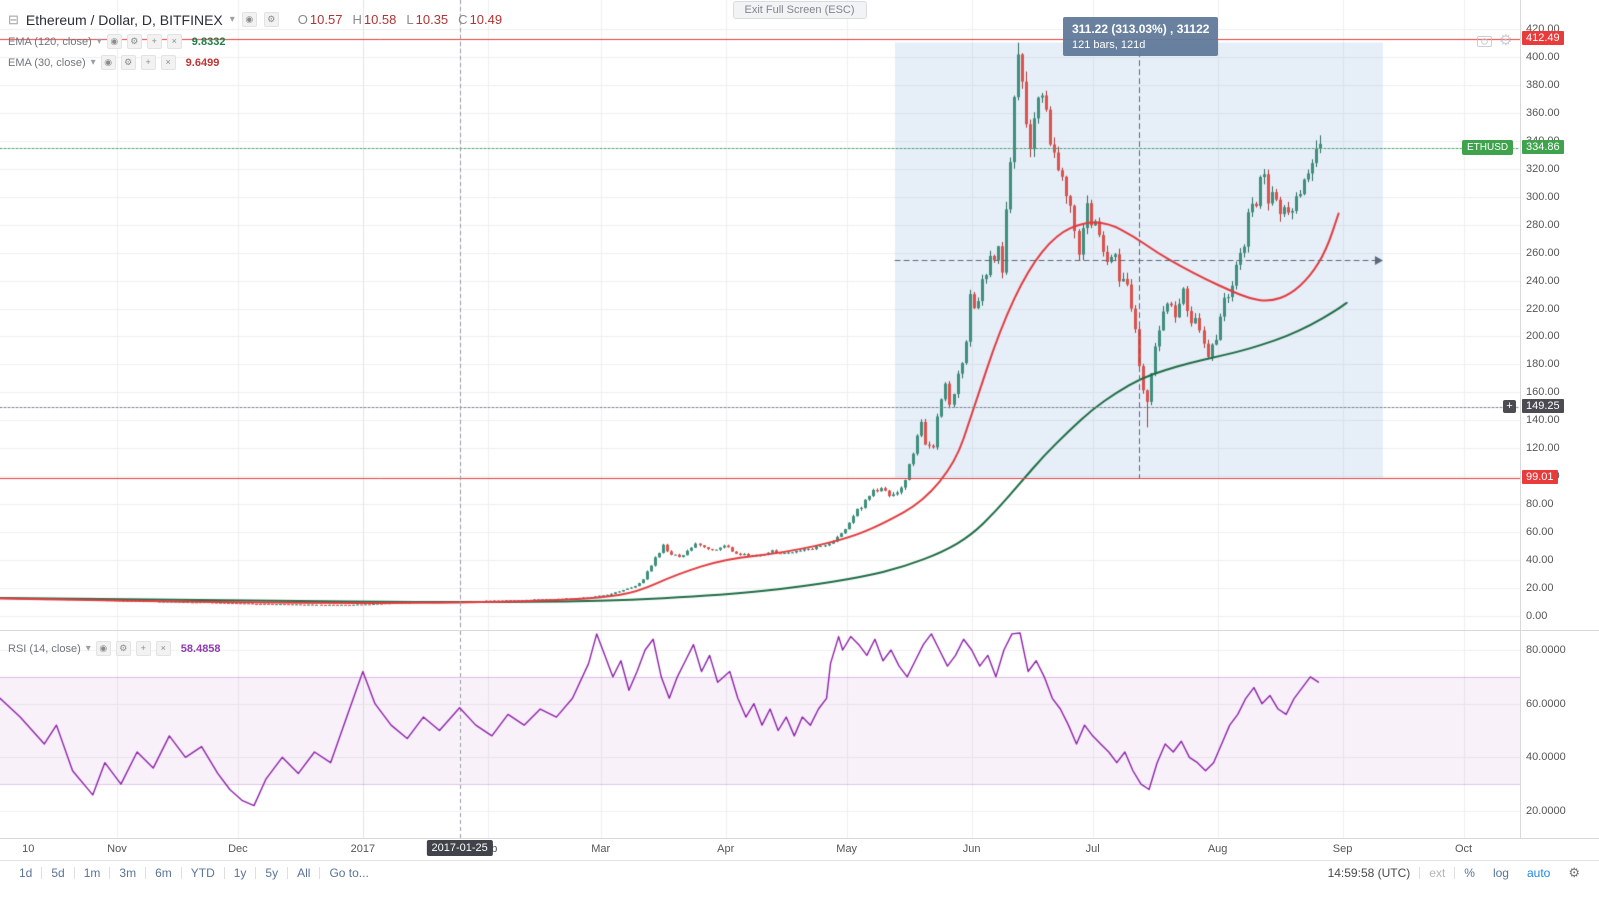 This screenshot has width=1599, height=899. What do you see at coordinates (847, 849) in the screenshot?
I see `time-axis-label: May` at bounding box center [847, 849].